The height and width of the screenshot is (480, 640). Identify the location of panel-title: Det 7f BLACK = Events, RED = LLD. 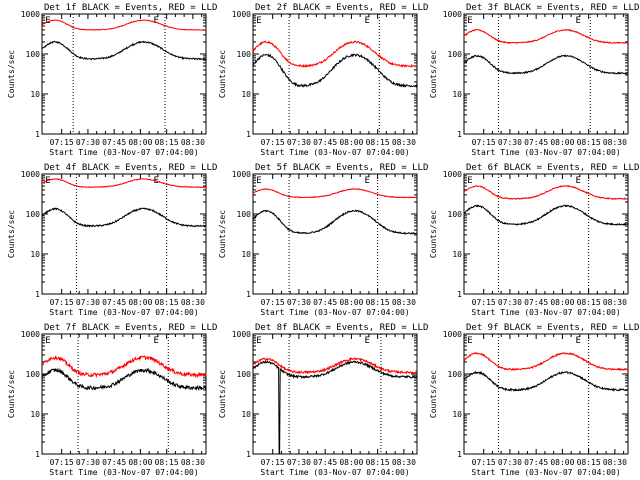
(130, 328).